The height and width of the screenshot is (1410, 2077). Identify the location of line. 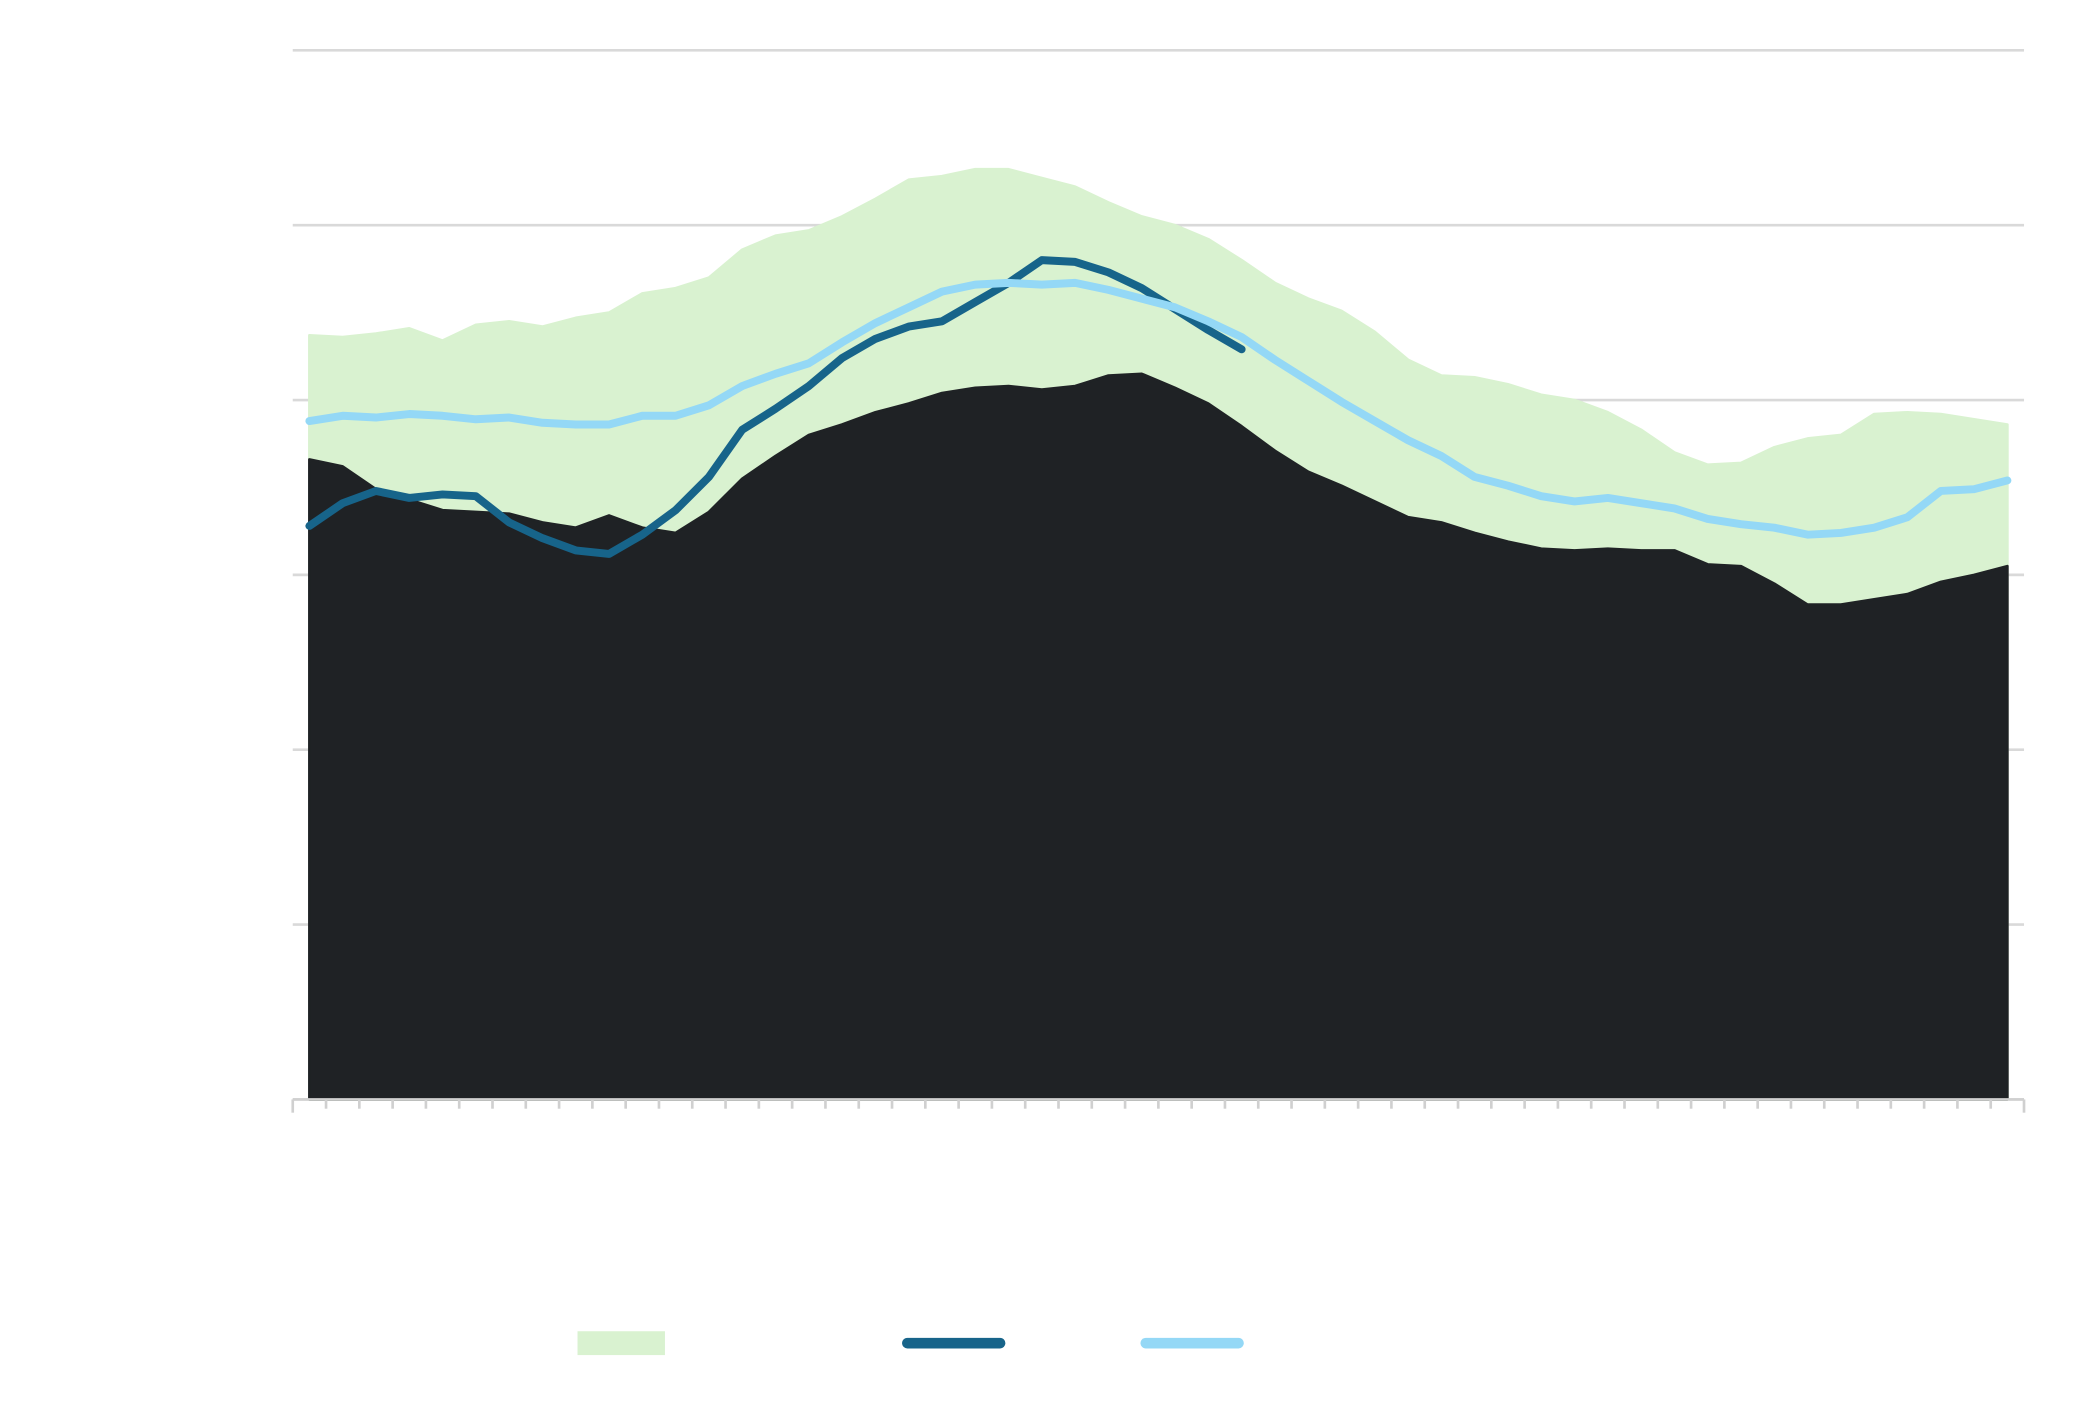
(775, 407).